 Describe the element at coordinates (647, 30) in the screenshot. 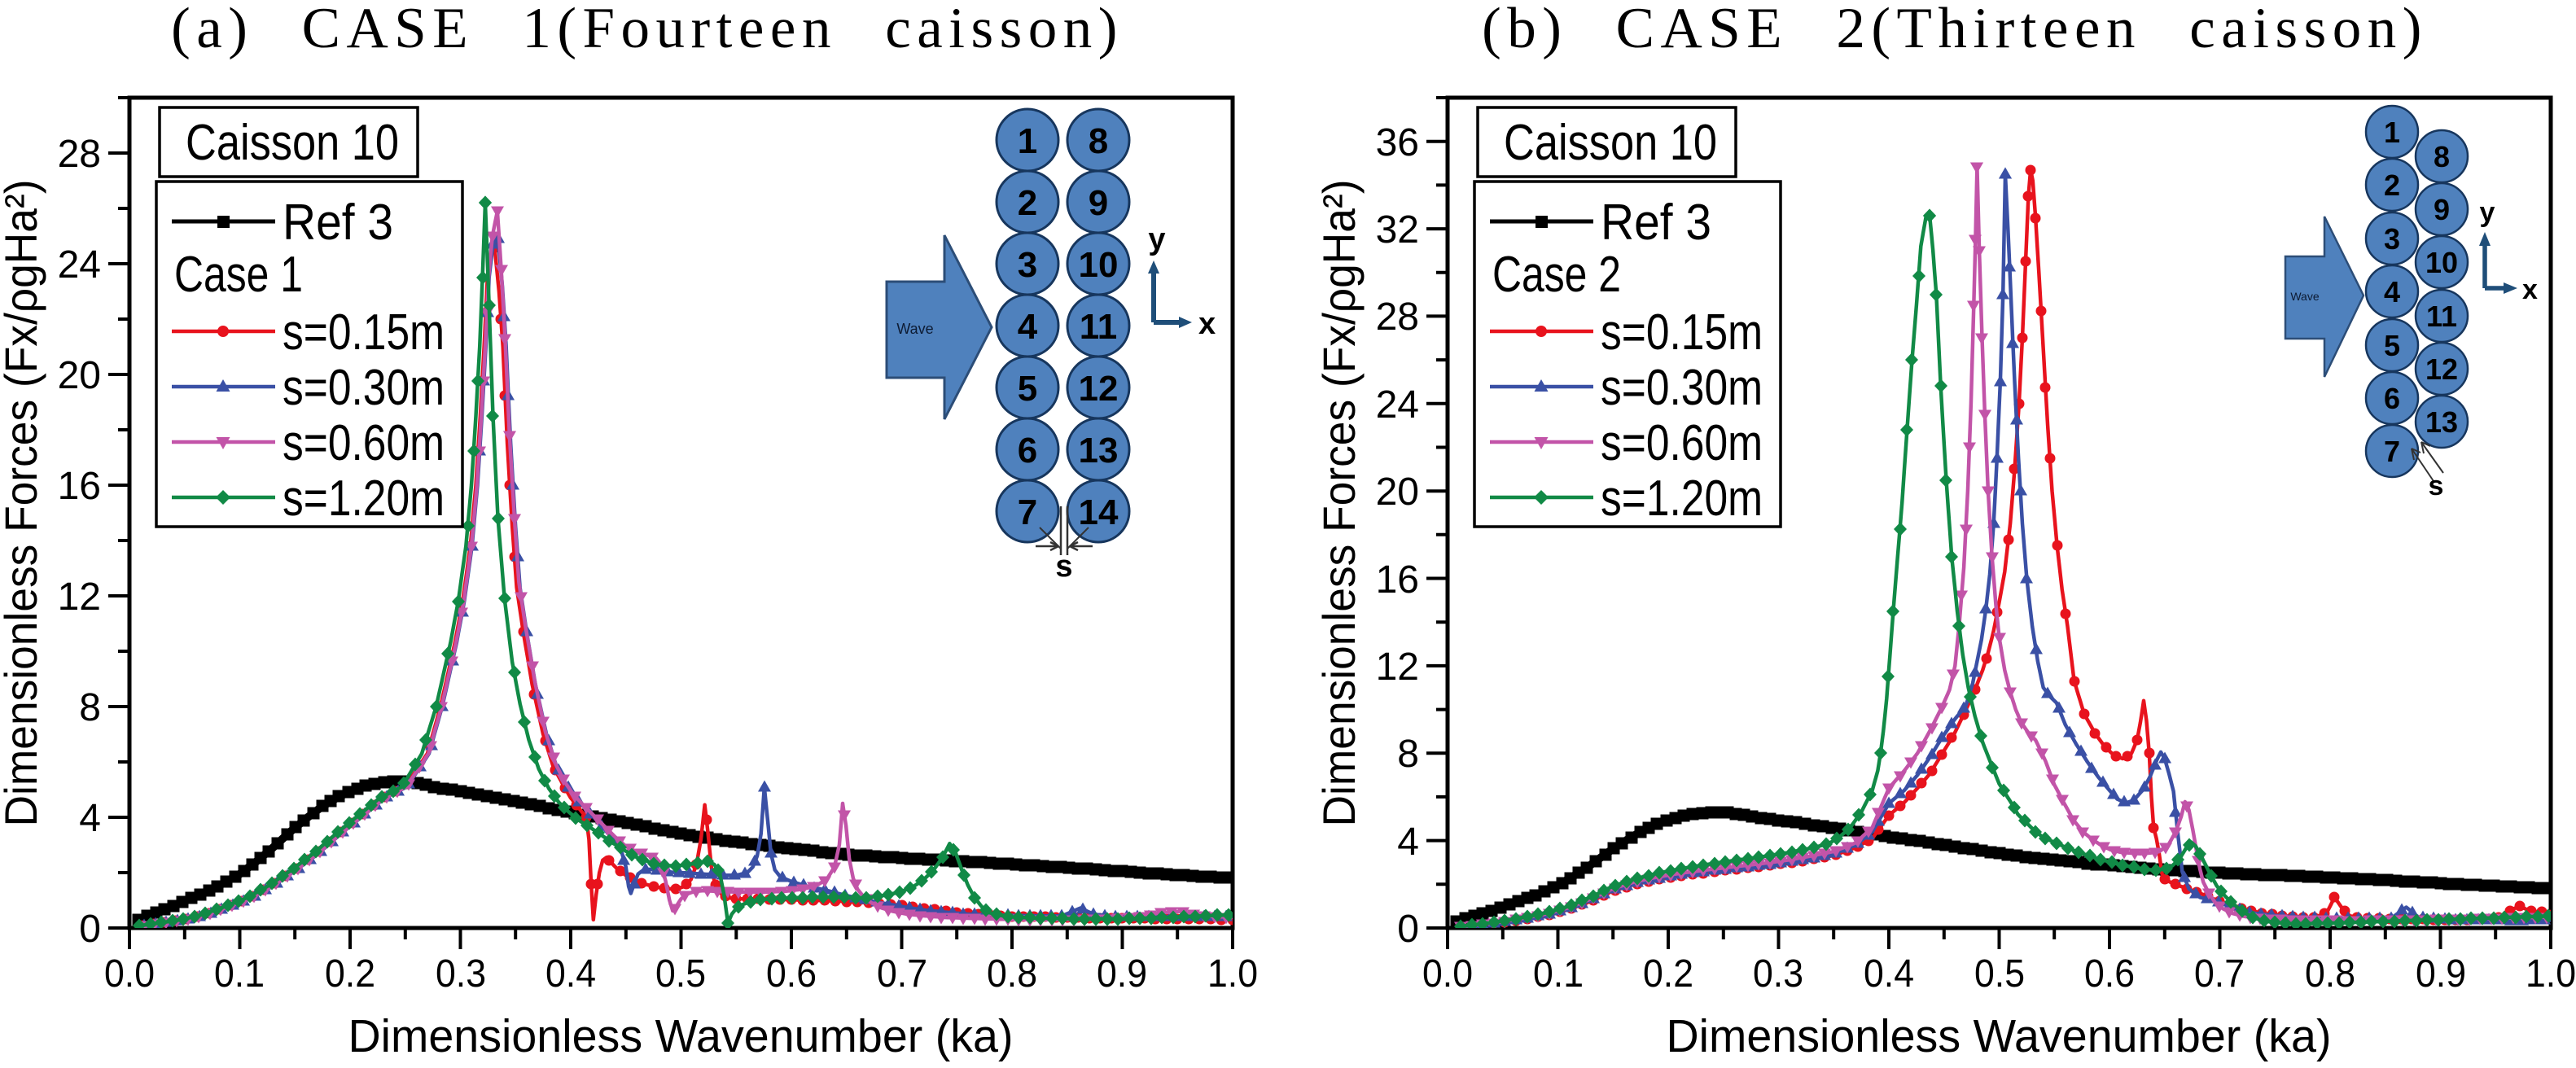

I see `svg-text: (a) CASE 1(Fourteen caisson)` at that location.